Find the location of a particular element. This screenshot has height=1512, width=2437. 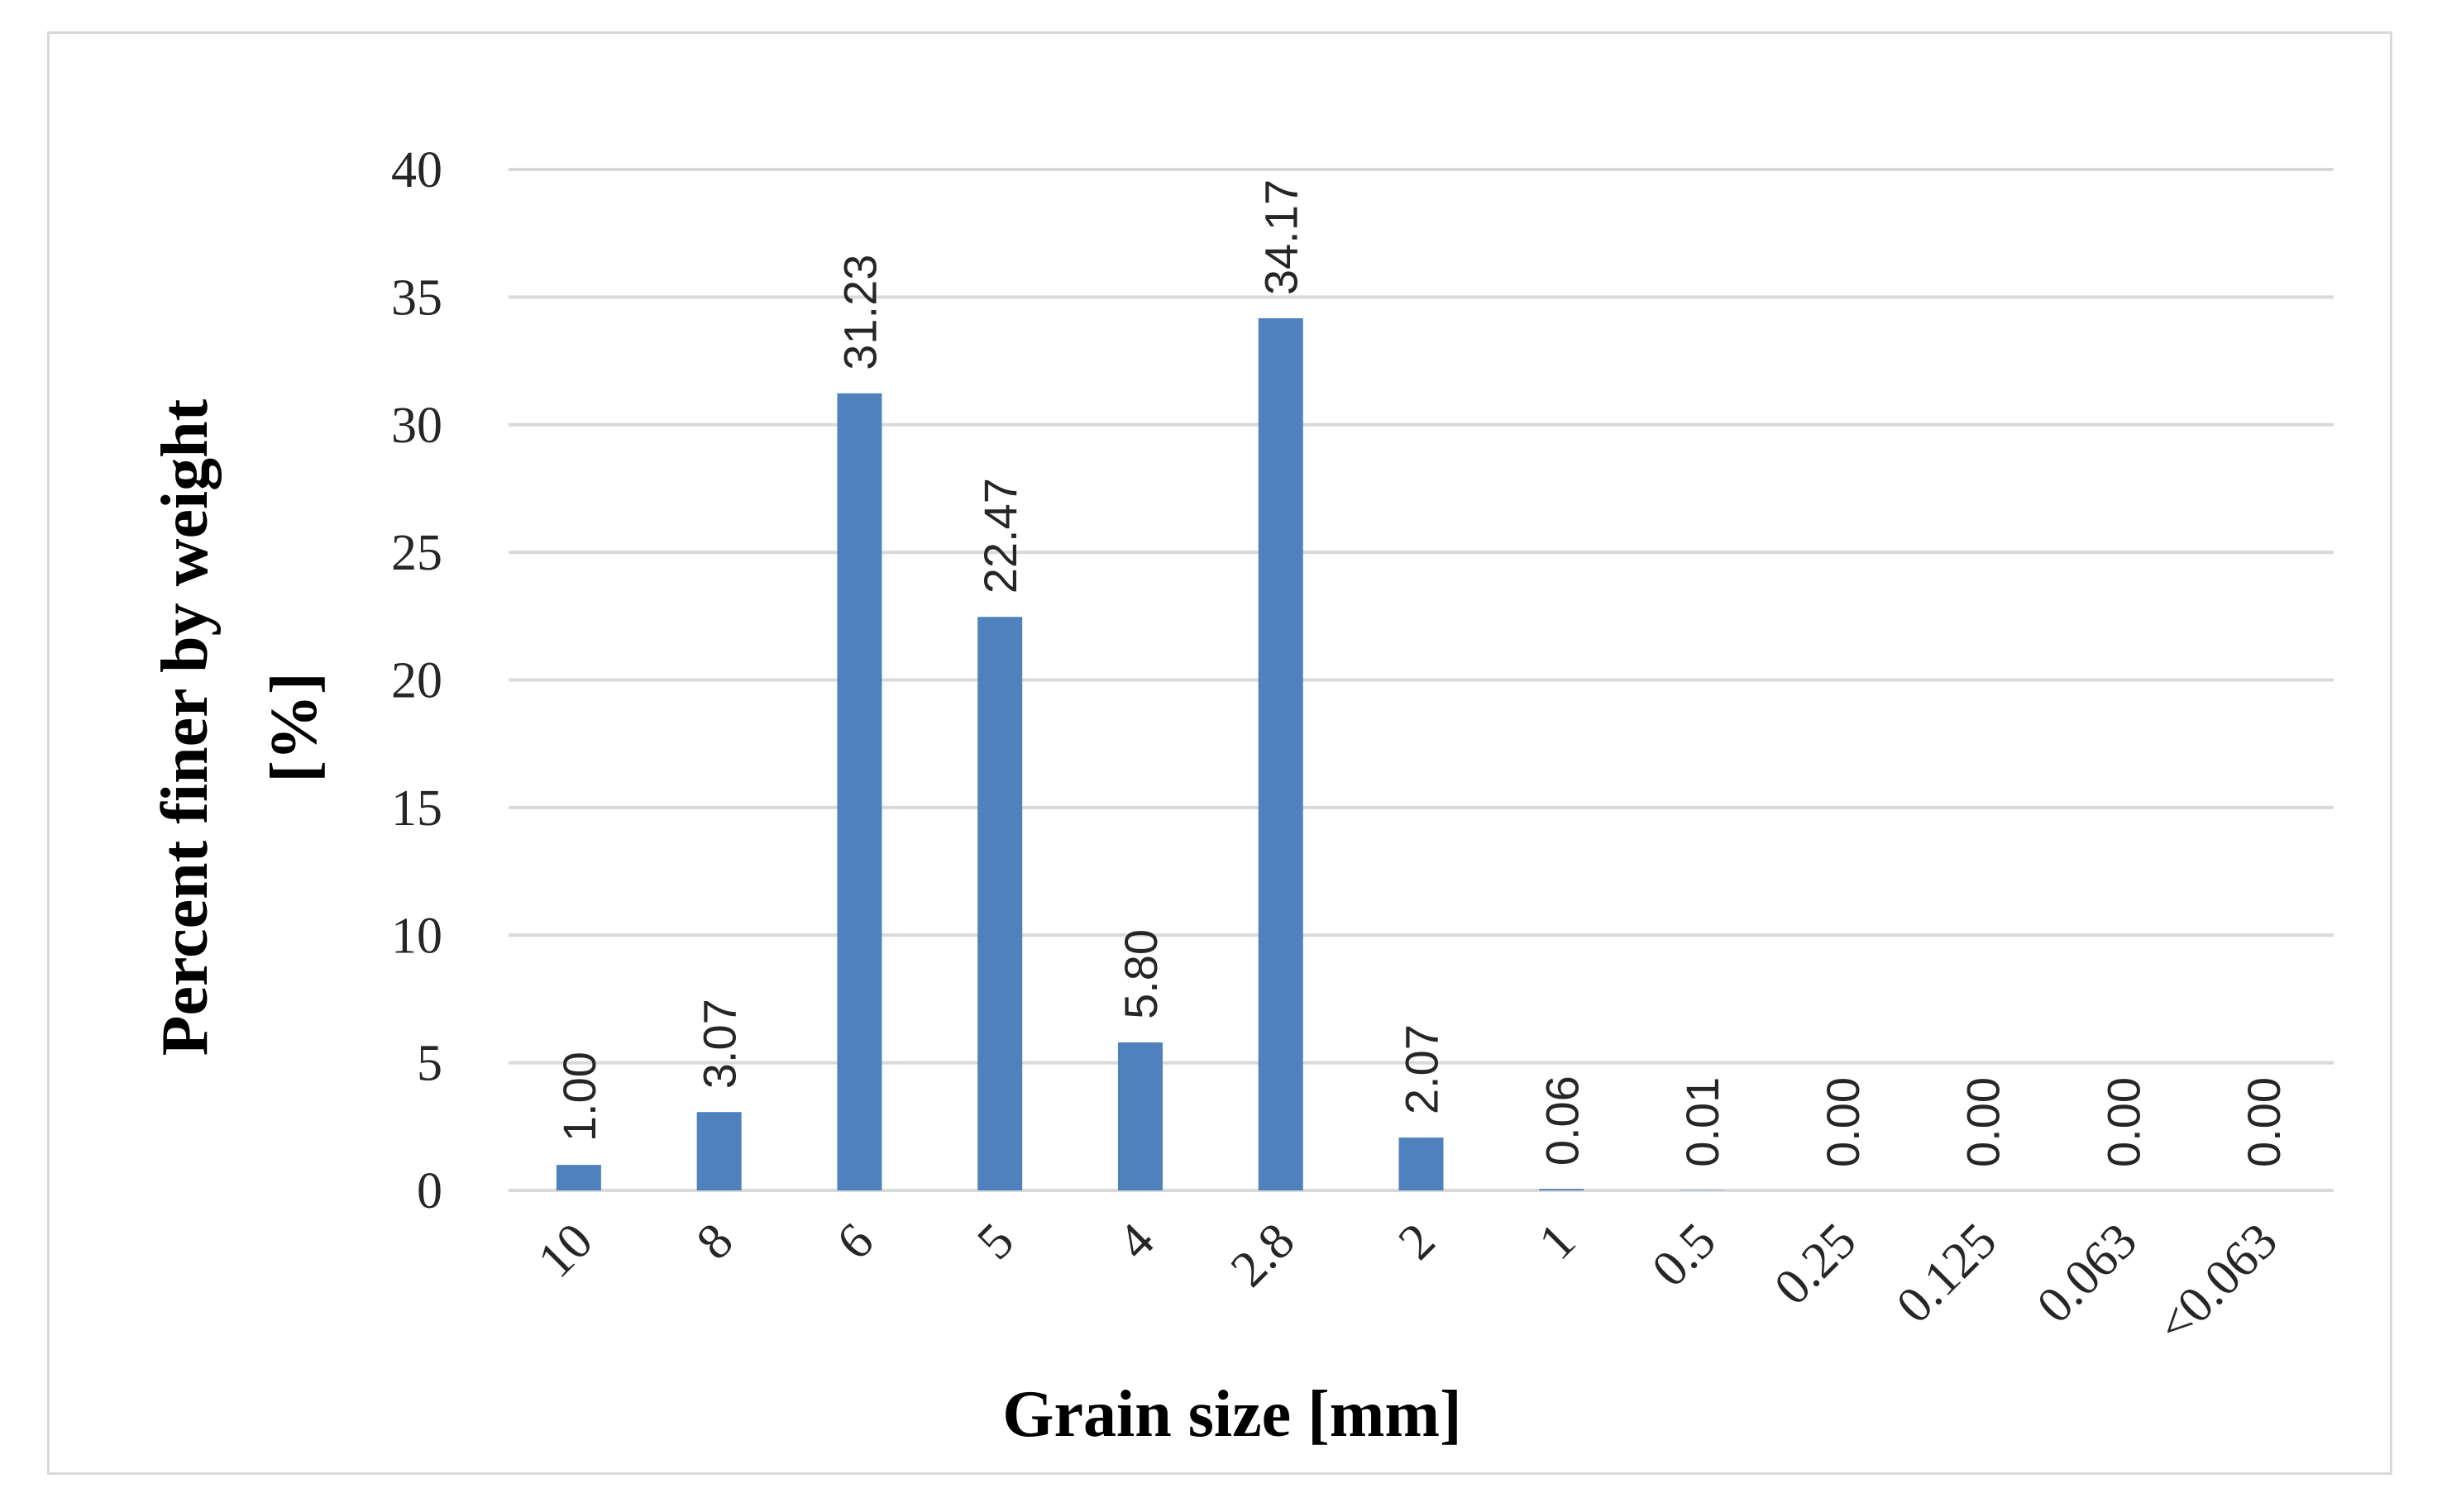

x-tick-label-12: <0.063 is located at coordinates (2217, 1283).